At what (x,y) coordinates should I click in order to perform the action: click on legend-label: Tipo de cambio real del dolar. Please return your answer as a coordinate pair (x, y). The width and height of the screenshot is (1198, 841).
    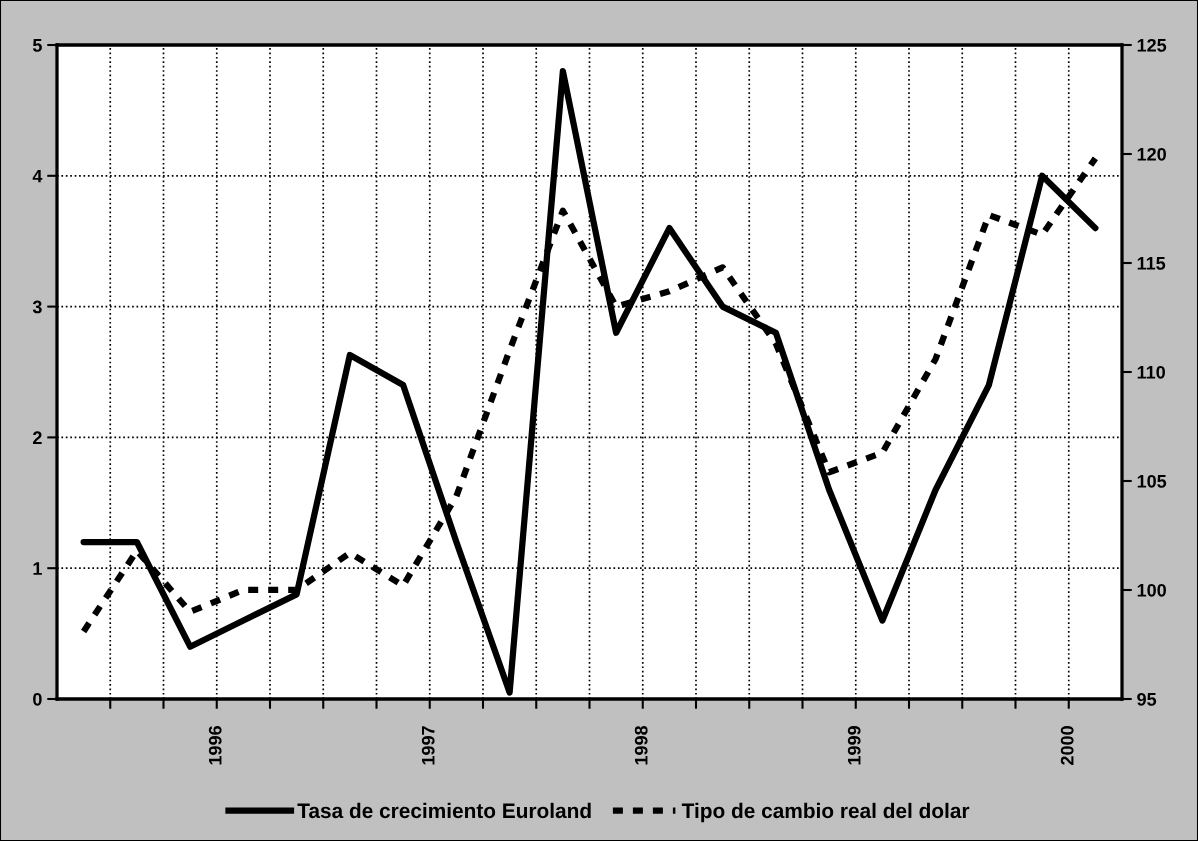
    Looking at the image, I should click on (825, 812).